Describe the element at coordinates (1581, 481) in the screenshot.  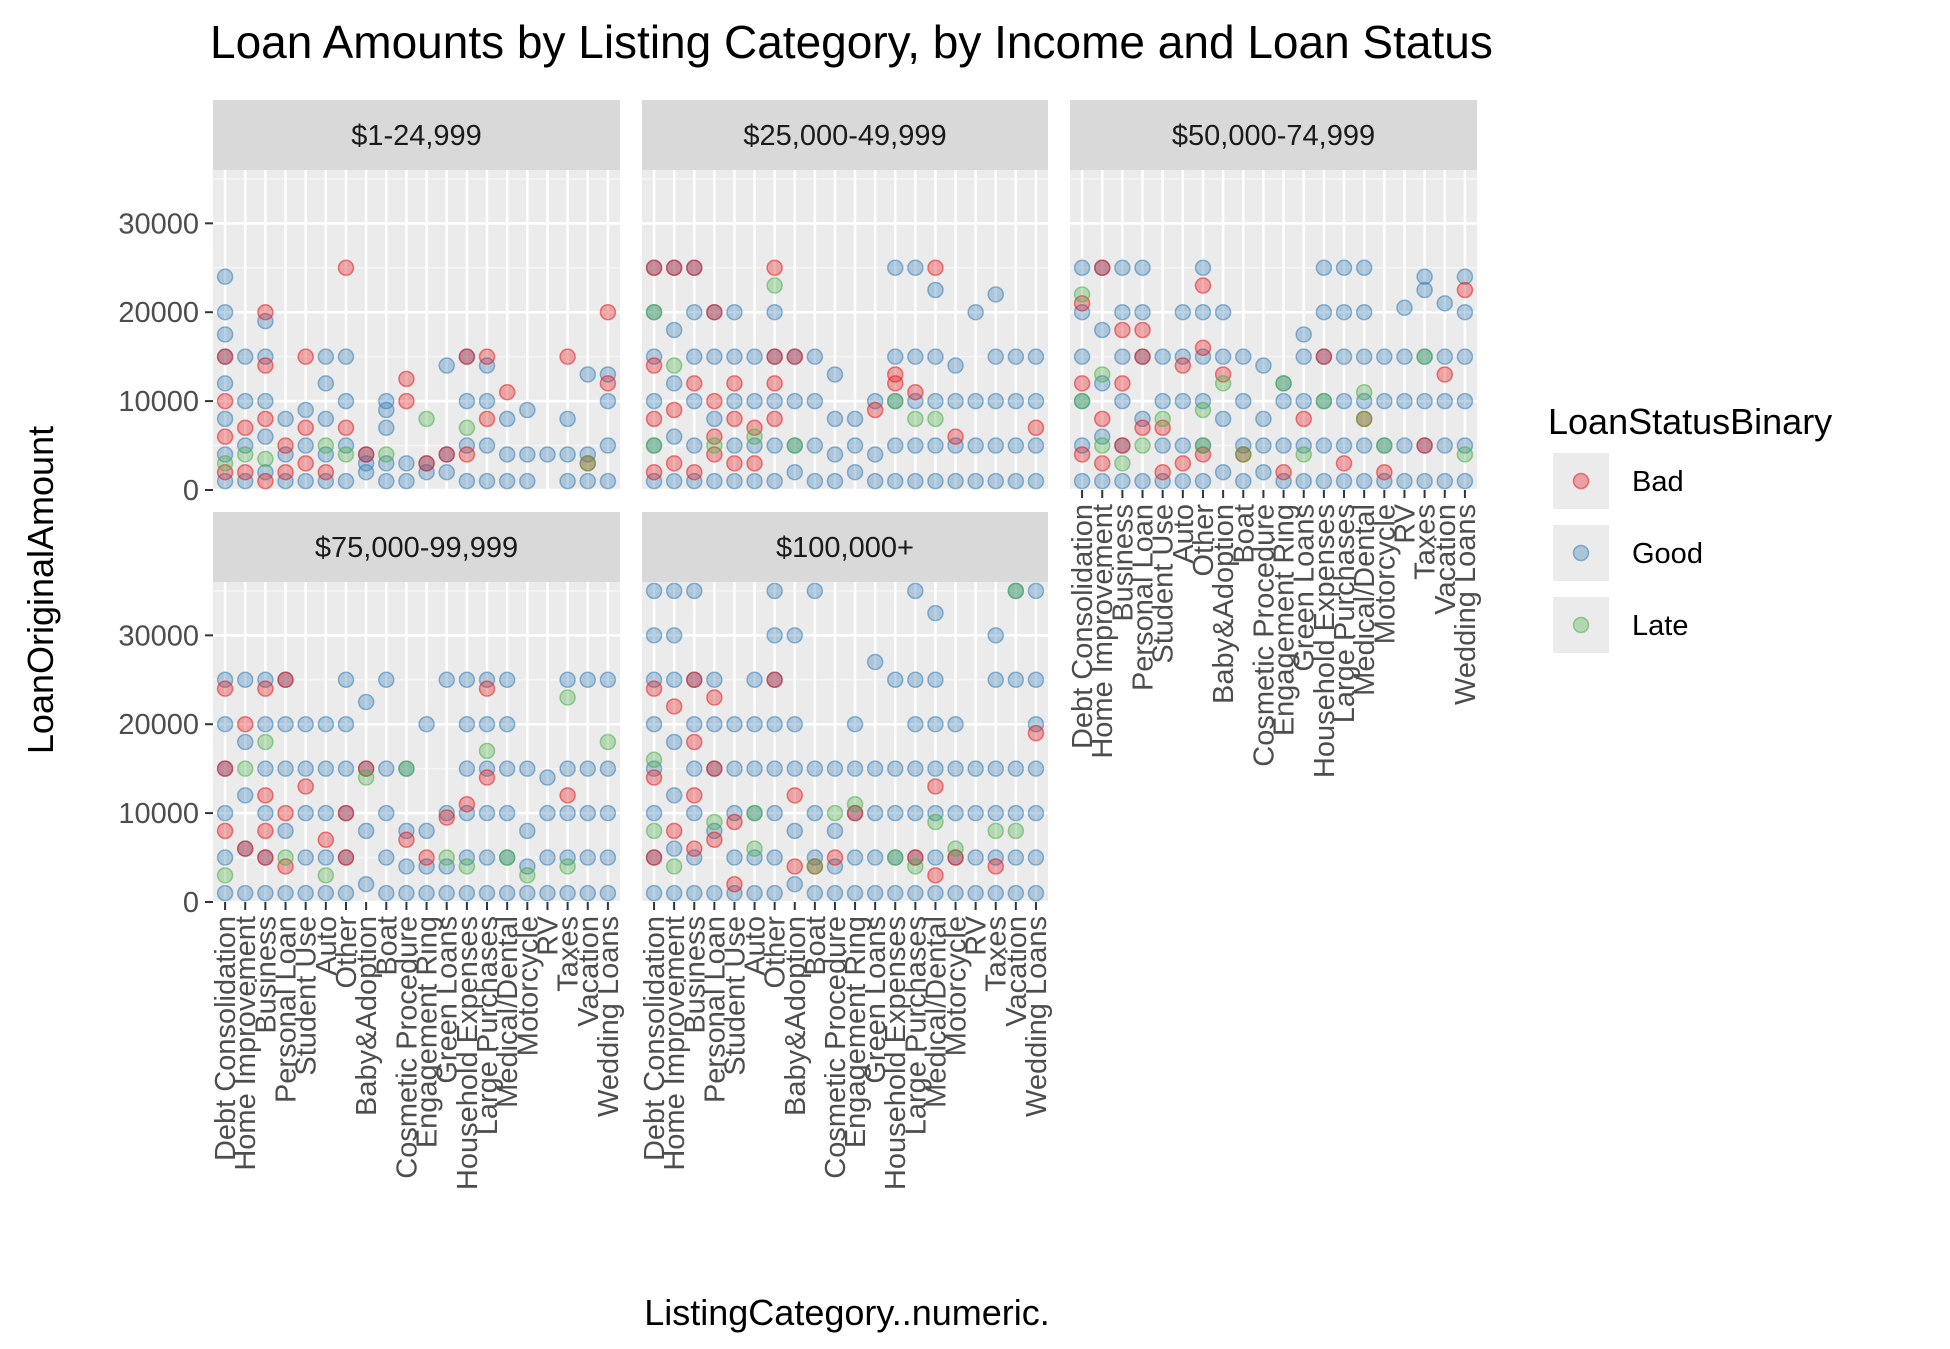
I see `legend-key-marker` at that location.